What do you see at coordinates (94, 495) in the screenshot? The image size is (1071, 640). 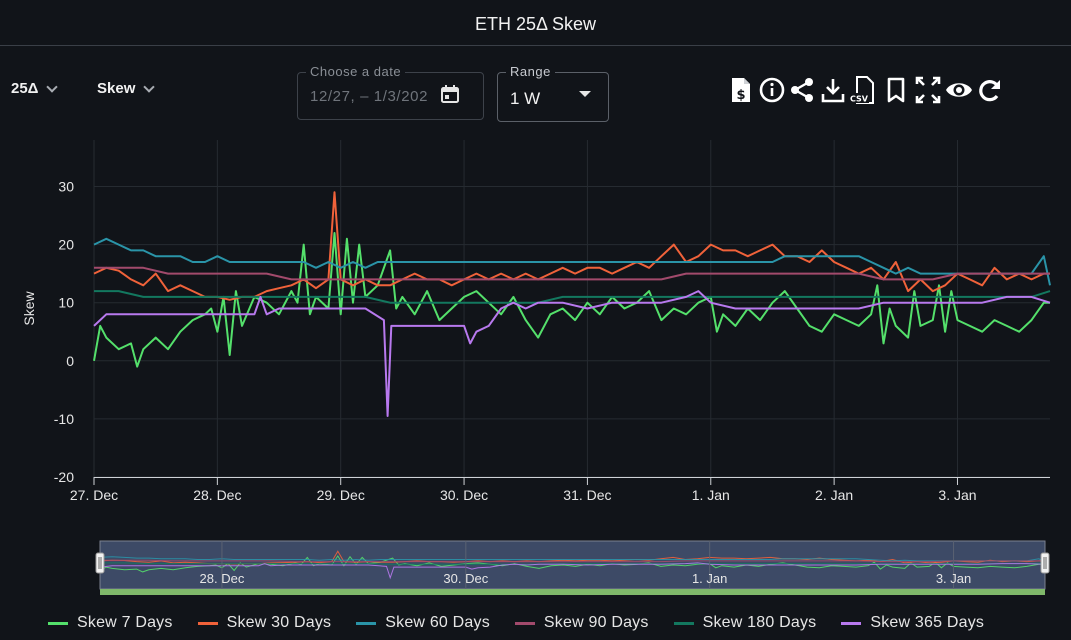 I see `x-tick-label: 27. Dec` at bounding box center [94, 495].